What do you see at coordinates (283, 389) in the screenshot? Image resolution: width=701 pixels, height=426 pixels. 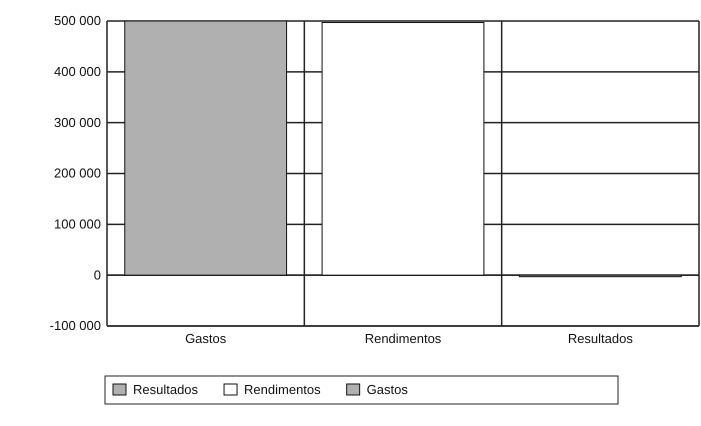 I see `legend-label: Rendimentos` at bounding box center [283, 389].